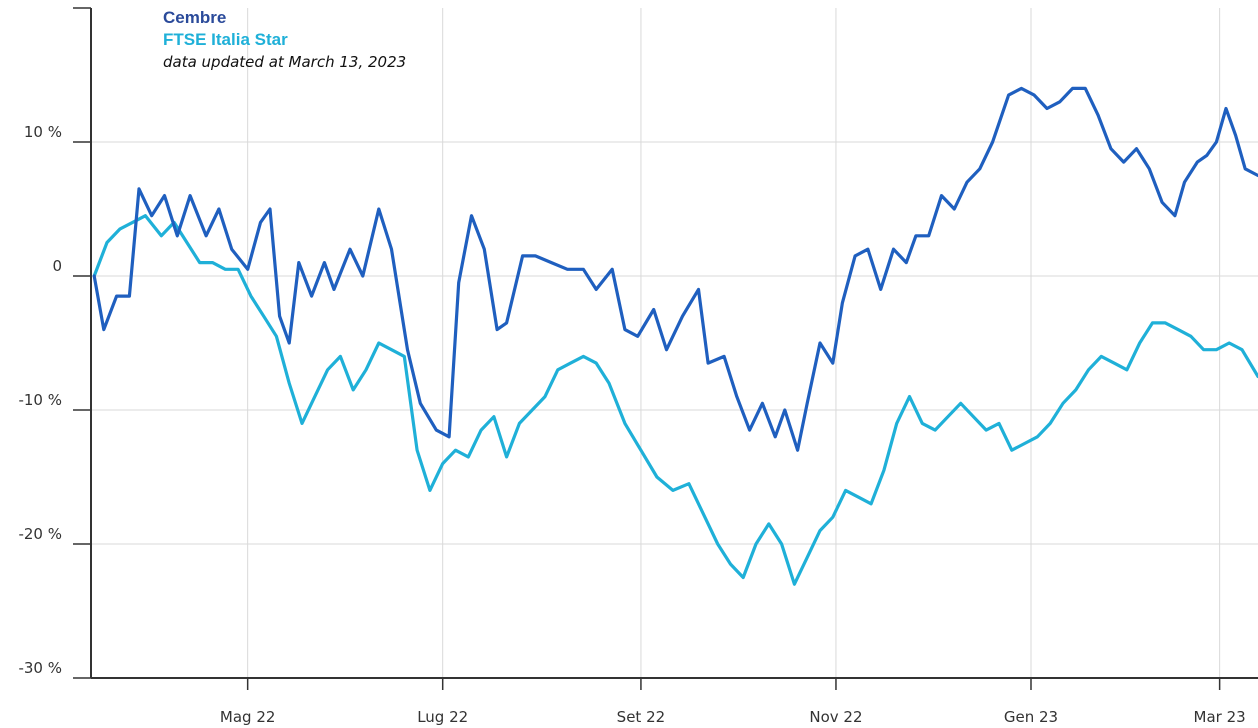 The width and height of the screenshot is (1258, 728). Describe the element at coordinates (285, 62) in the screenshot. I see `data-updated-note: data updated at March 13, 2023` at that location.